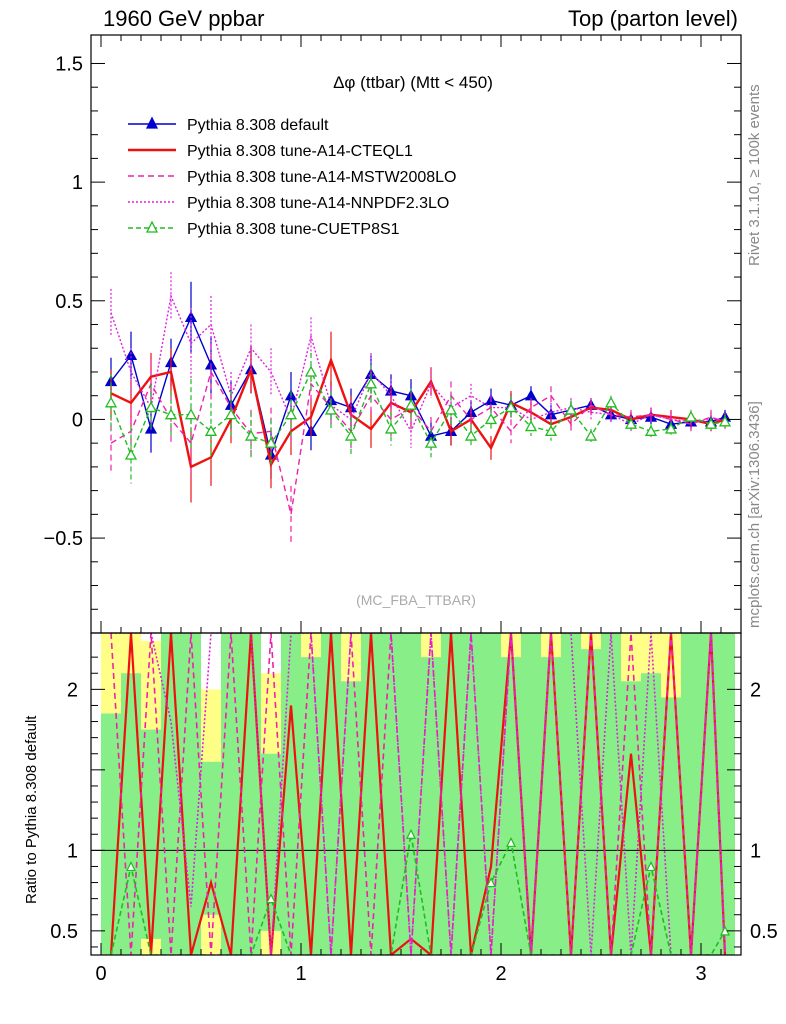 The width and height of the screenshot is (786, 1024). Describe the element at coordinates (72, 851) in the screenshot. I see `ratio-y-tick-label: 1` at that location.